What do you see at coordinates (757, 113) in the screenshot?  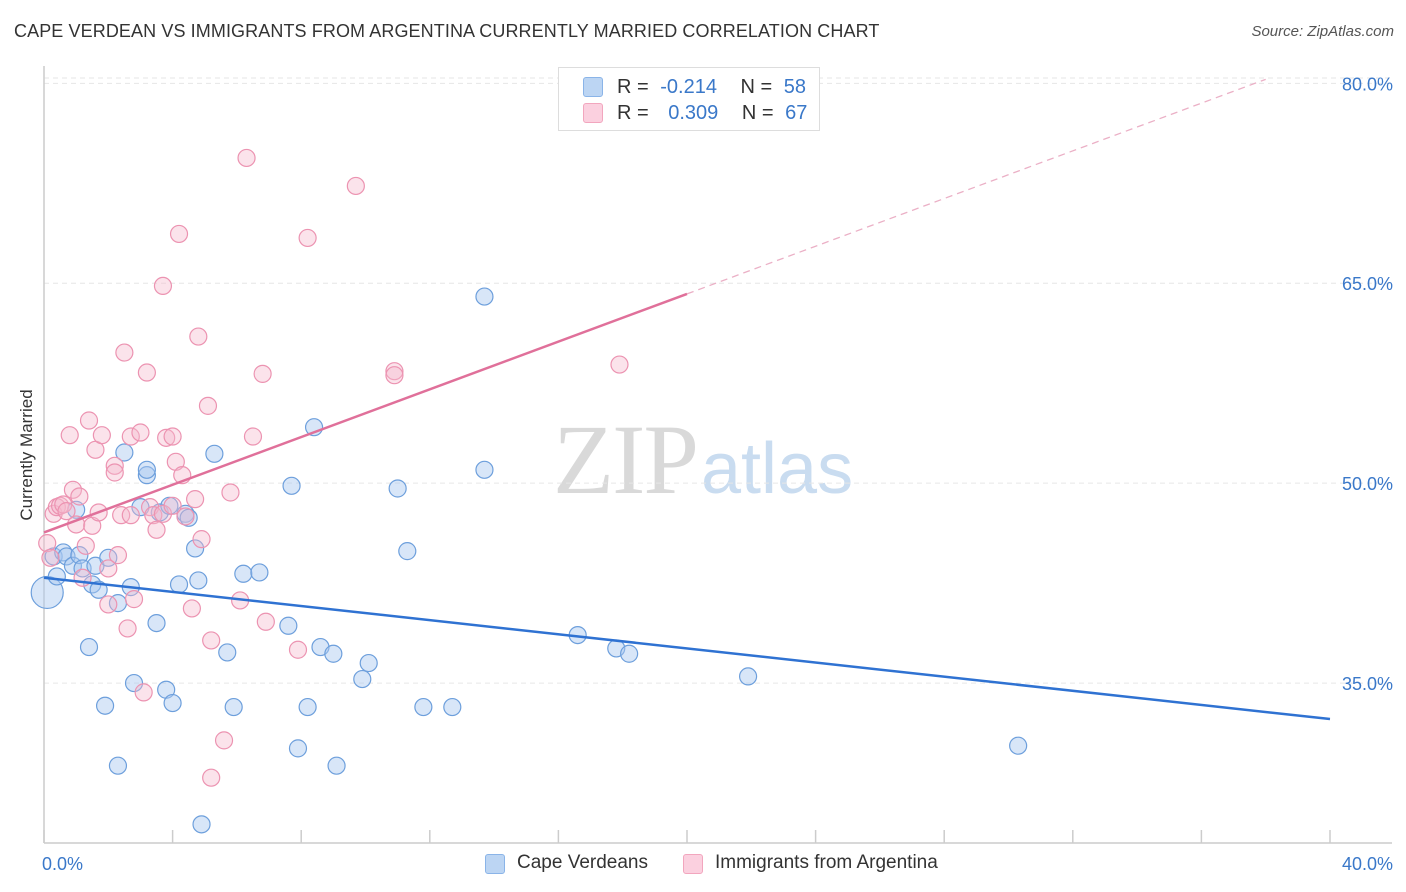 I see `n-label: N =` at bounding box center [757, 113].